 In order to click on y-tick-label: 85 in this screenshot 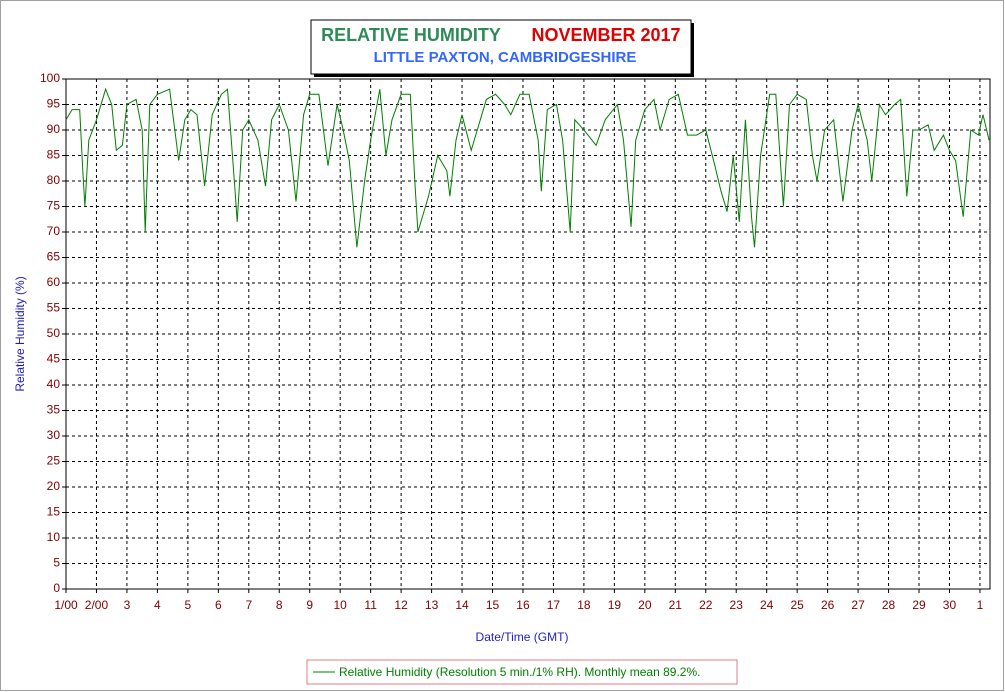, I will do `click(54, 155)`.